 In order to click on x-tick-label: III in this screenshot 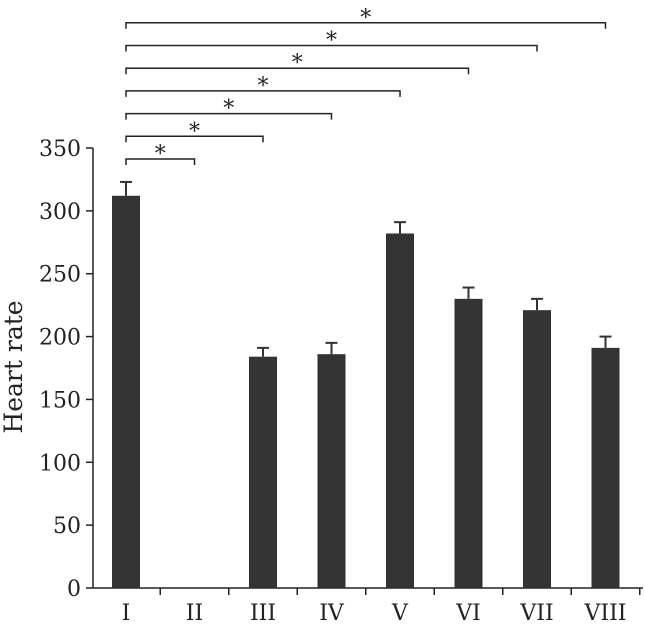, I will do `click(263, 613)`.